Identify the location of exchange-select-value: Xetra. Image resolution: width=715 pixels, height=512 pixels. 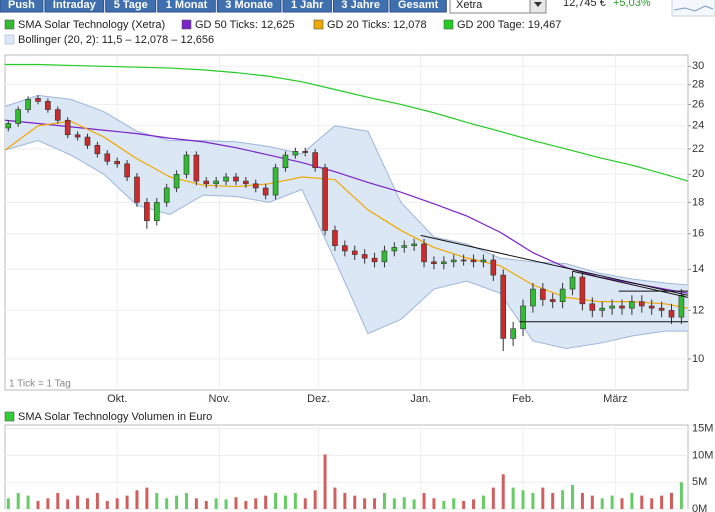
(469, 5).